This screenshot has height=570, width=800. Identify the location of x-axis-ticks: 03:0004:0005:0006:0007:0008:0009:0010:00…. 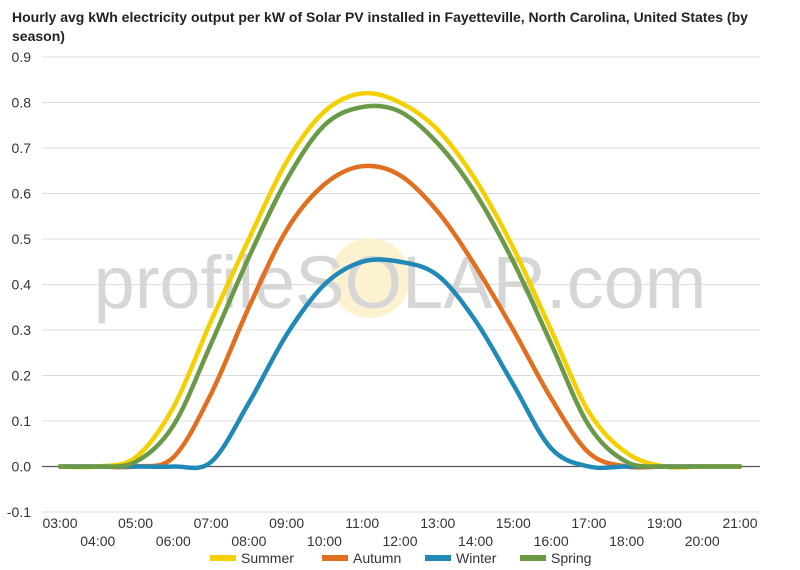
(399, 532).